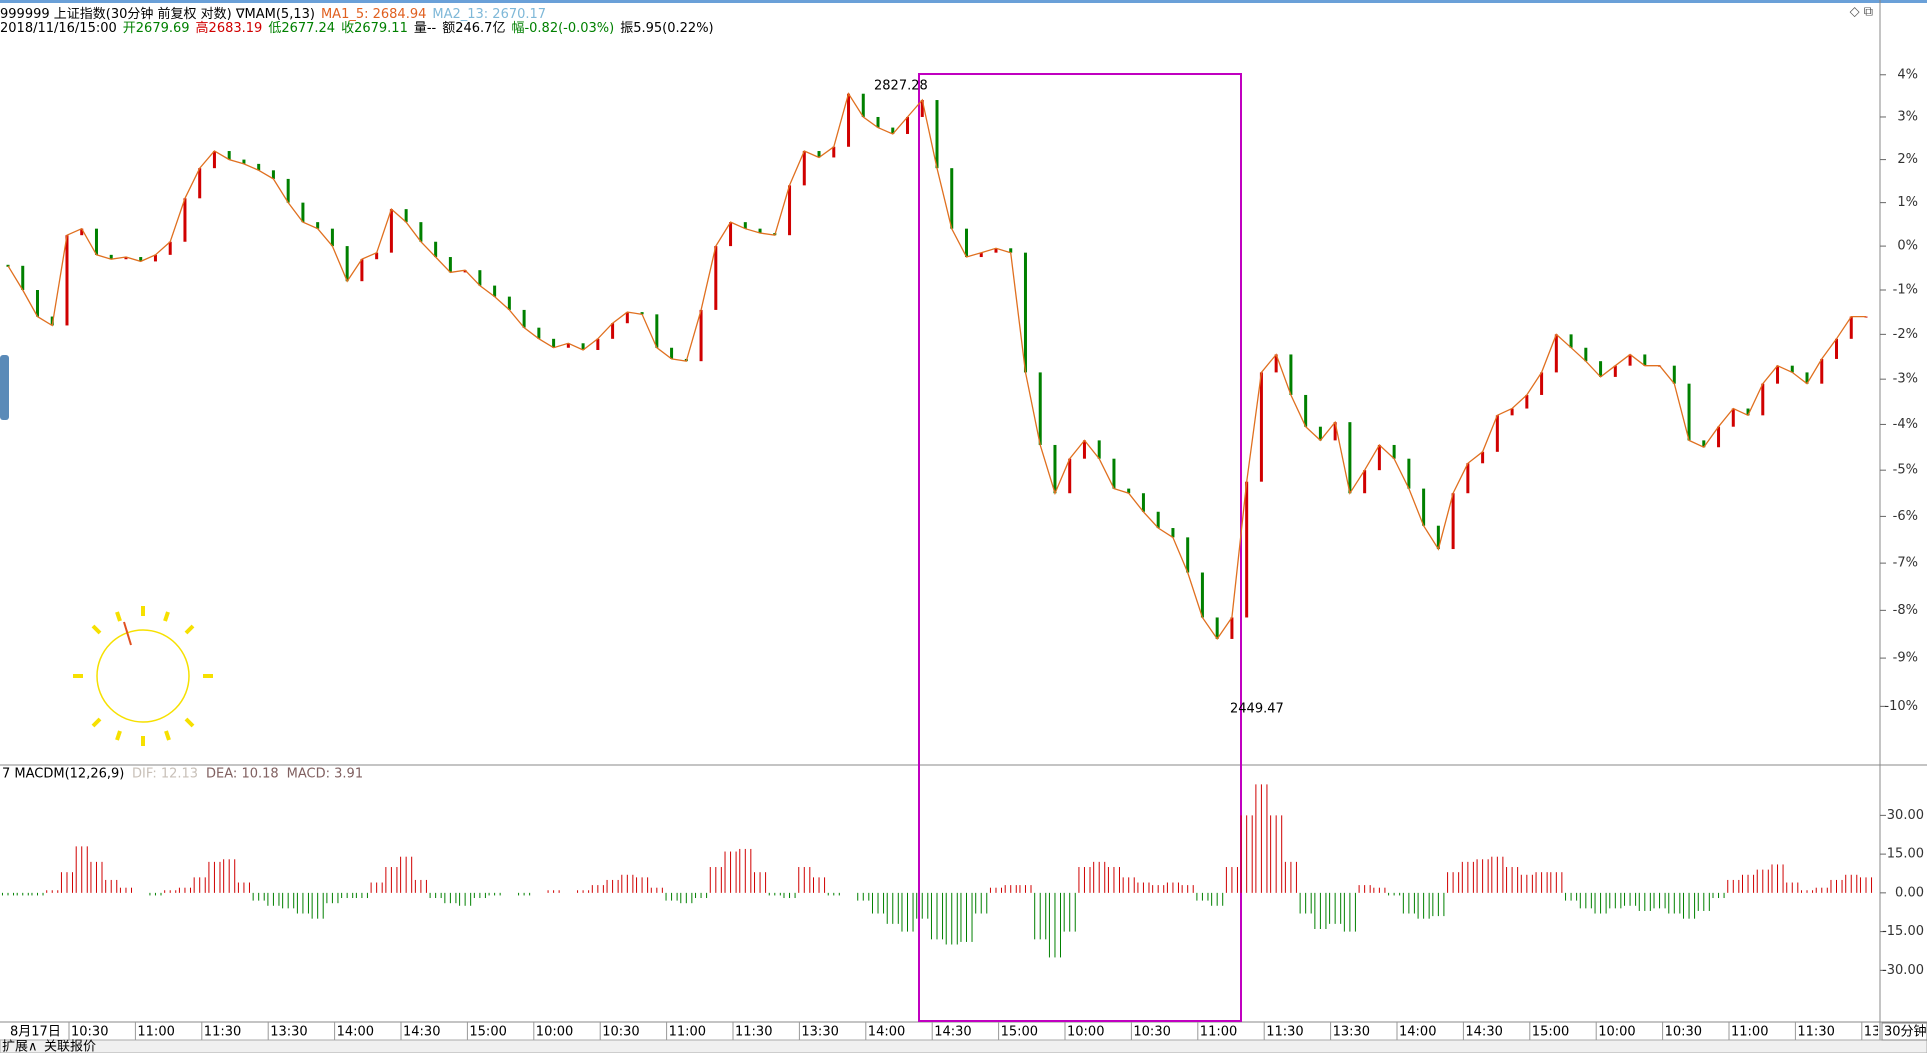 The image size is (1927, 1053). Describe the element at coordinates (1909, 892) in the screenshot. I see `y-tick-label: 0.00` at that location.